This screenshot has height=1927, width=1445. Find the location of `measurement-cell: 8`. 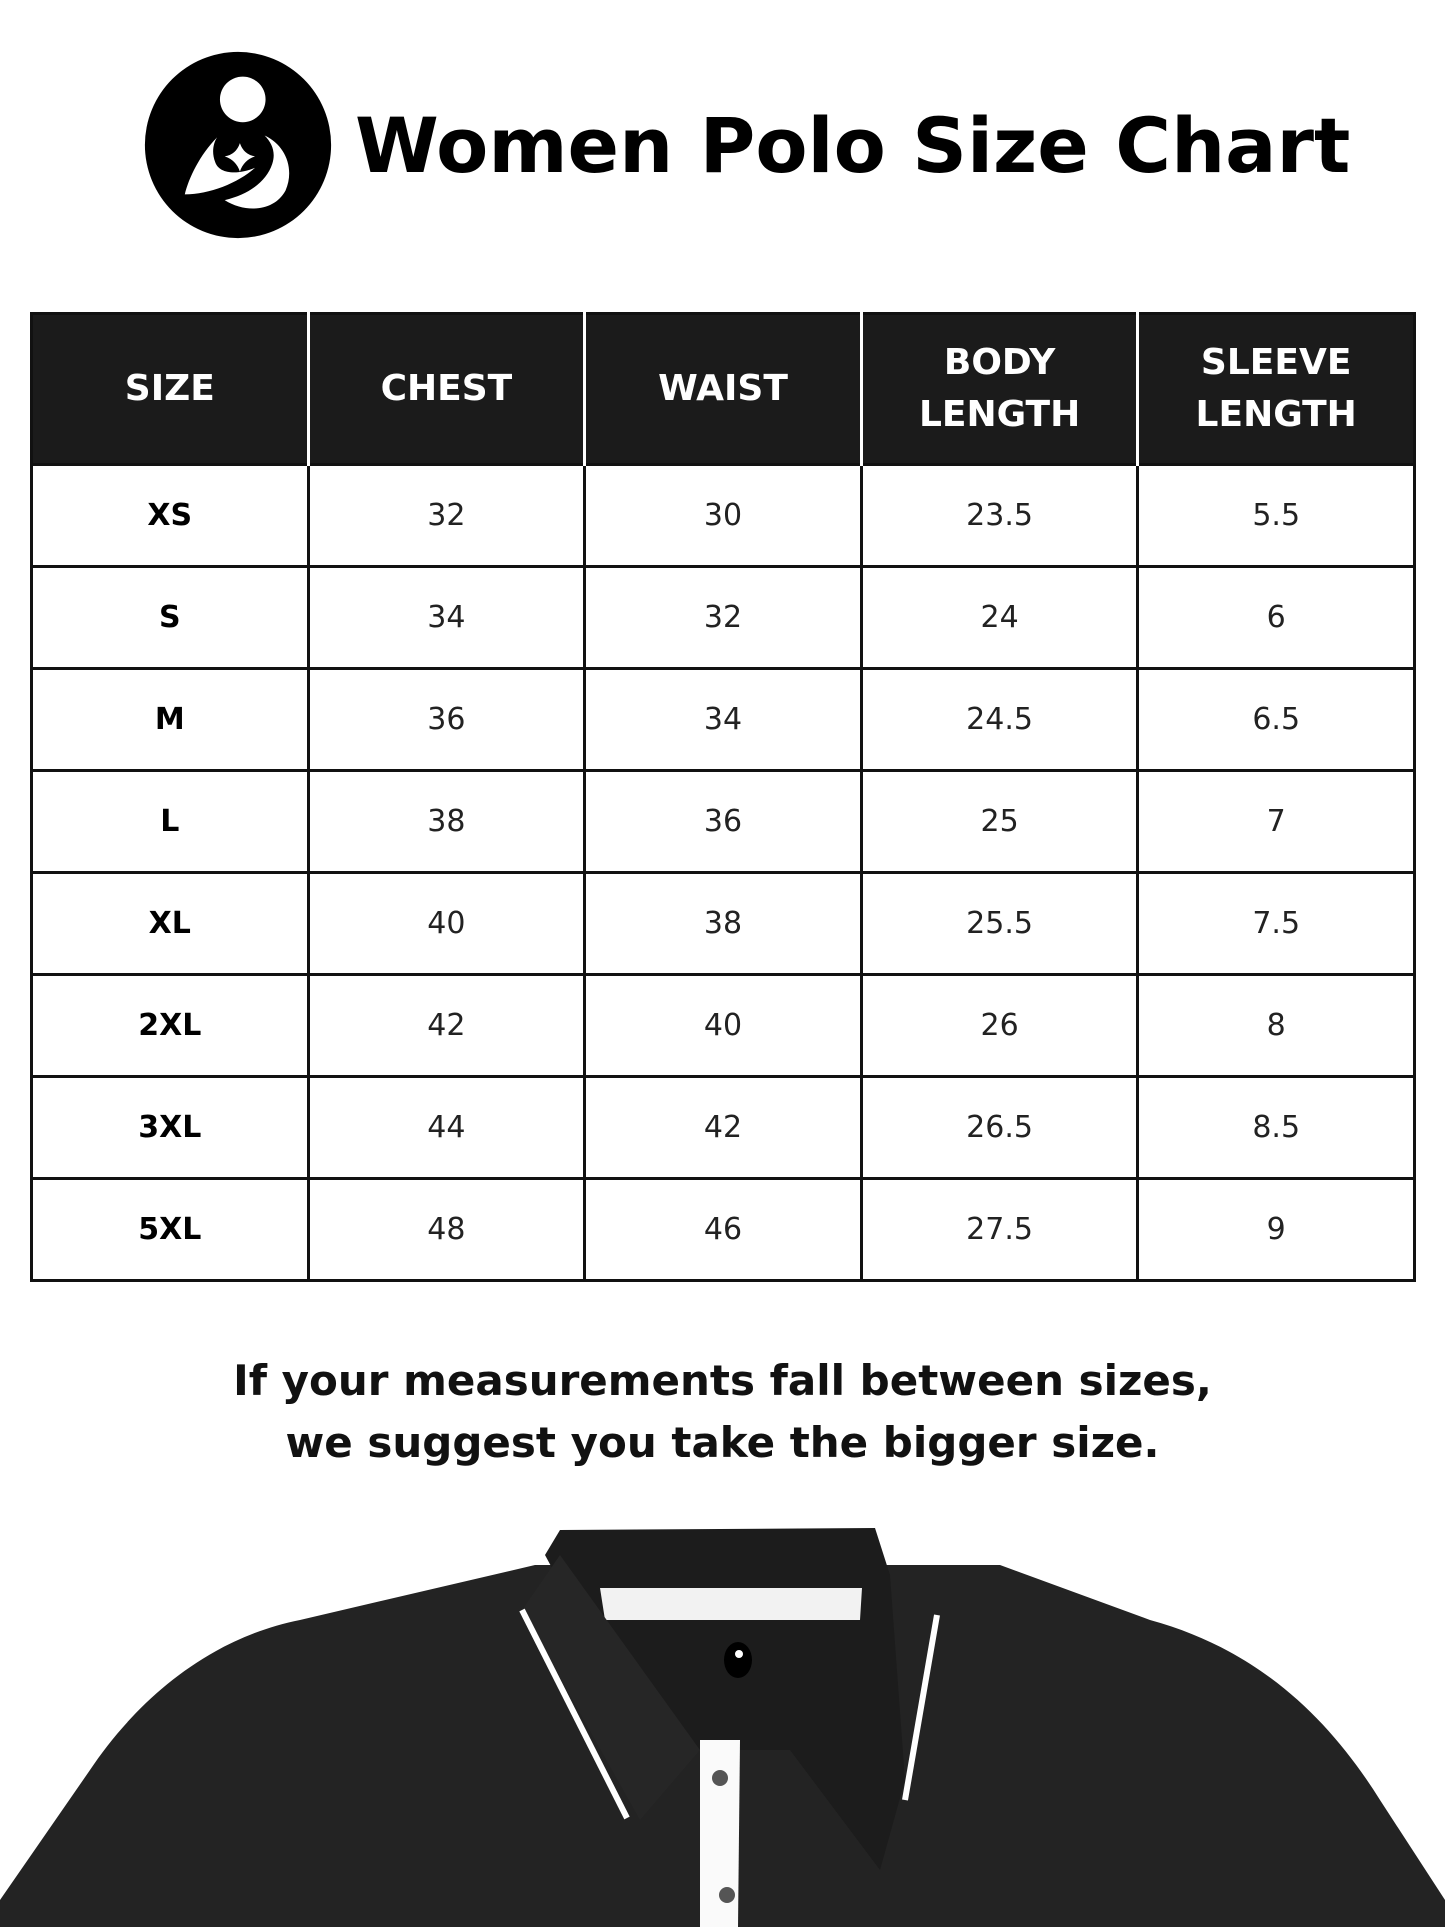

measurement-cell: 8 is located at coordinates (1276, 1025).